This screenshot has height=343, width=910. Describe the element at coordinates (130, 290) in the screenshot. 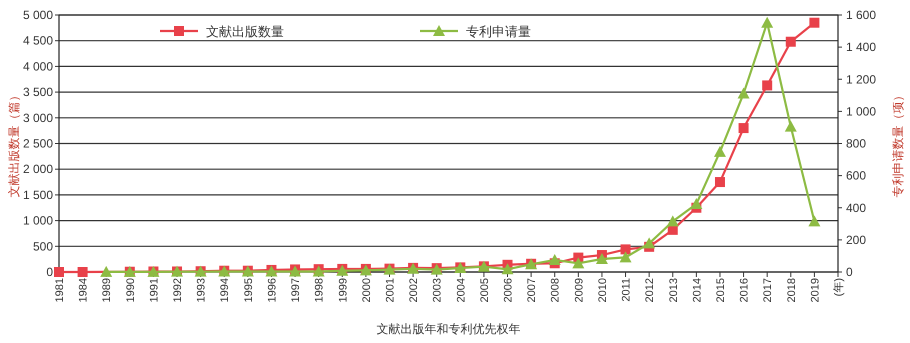

I see `x-tick-label: 1990` at that location.